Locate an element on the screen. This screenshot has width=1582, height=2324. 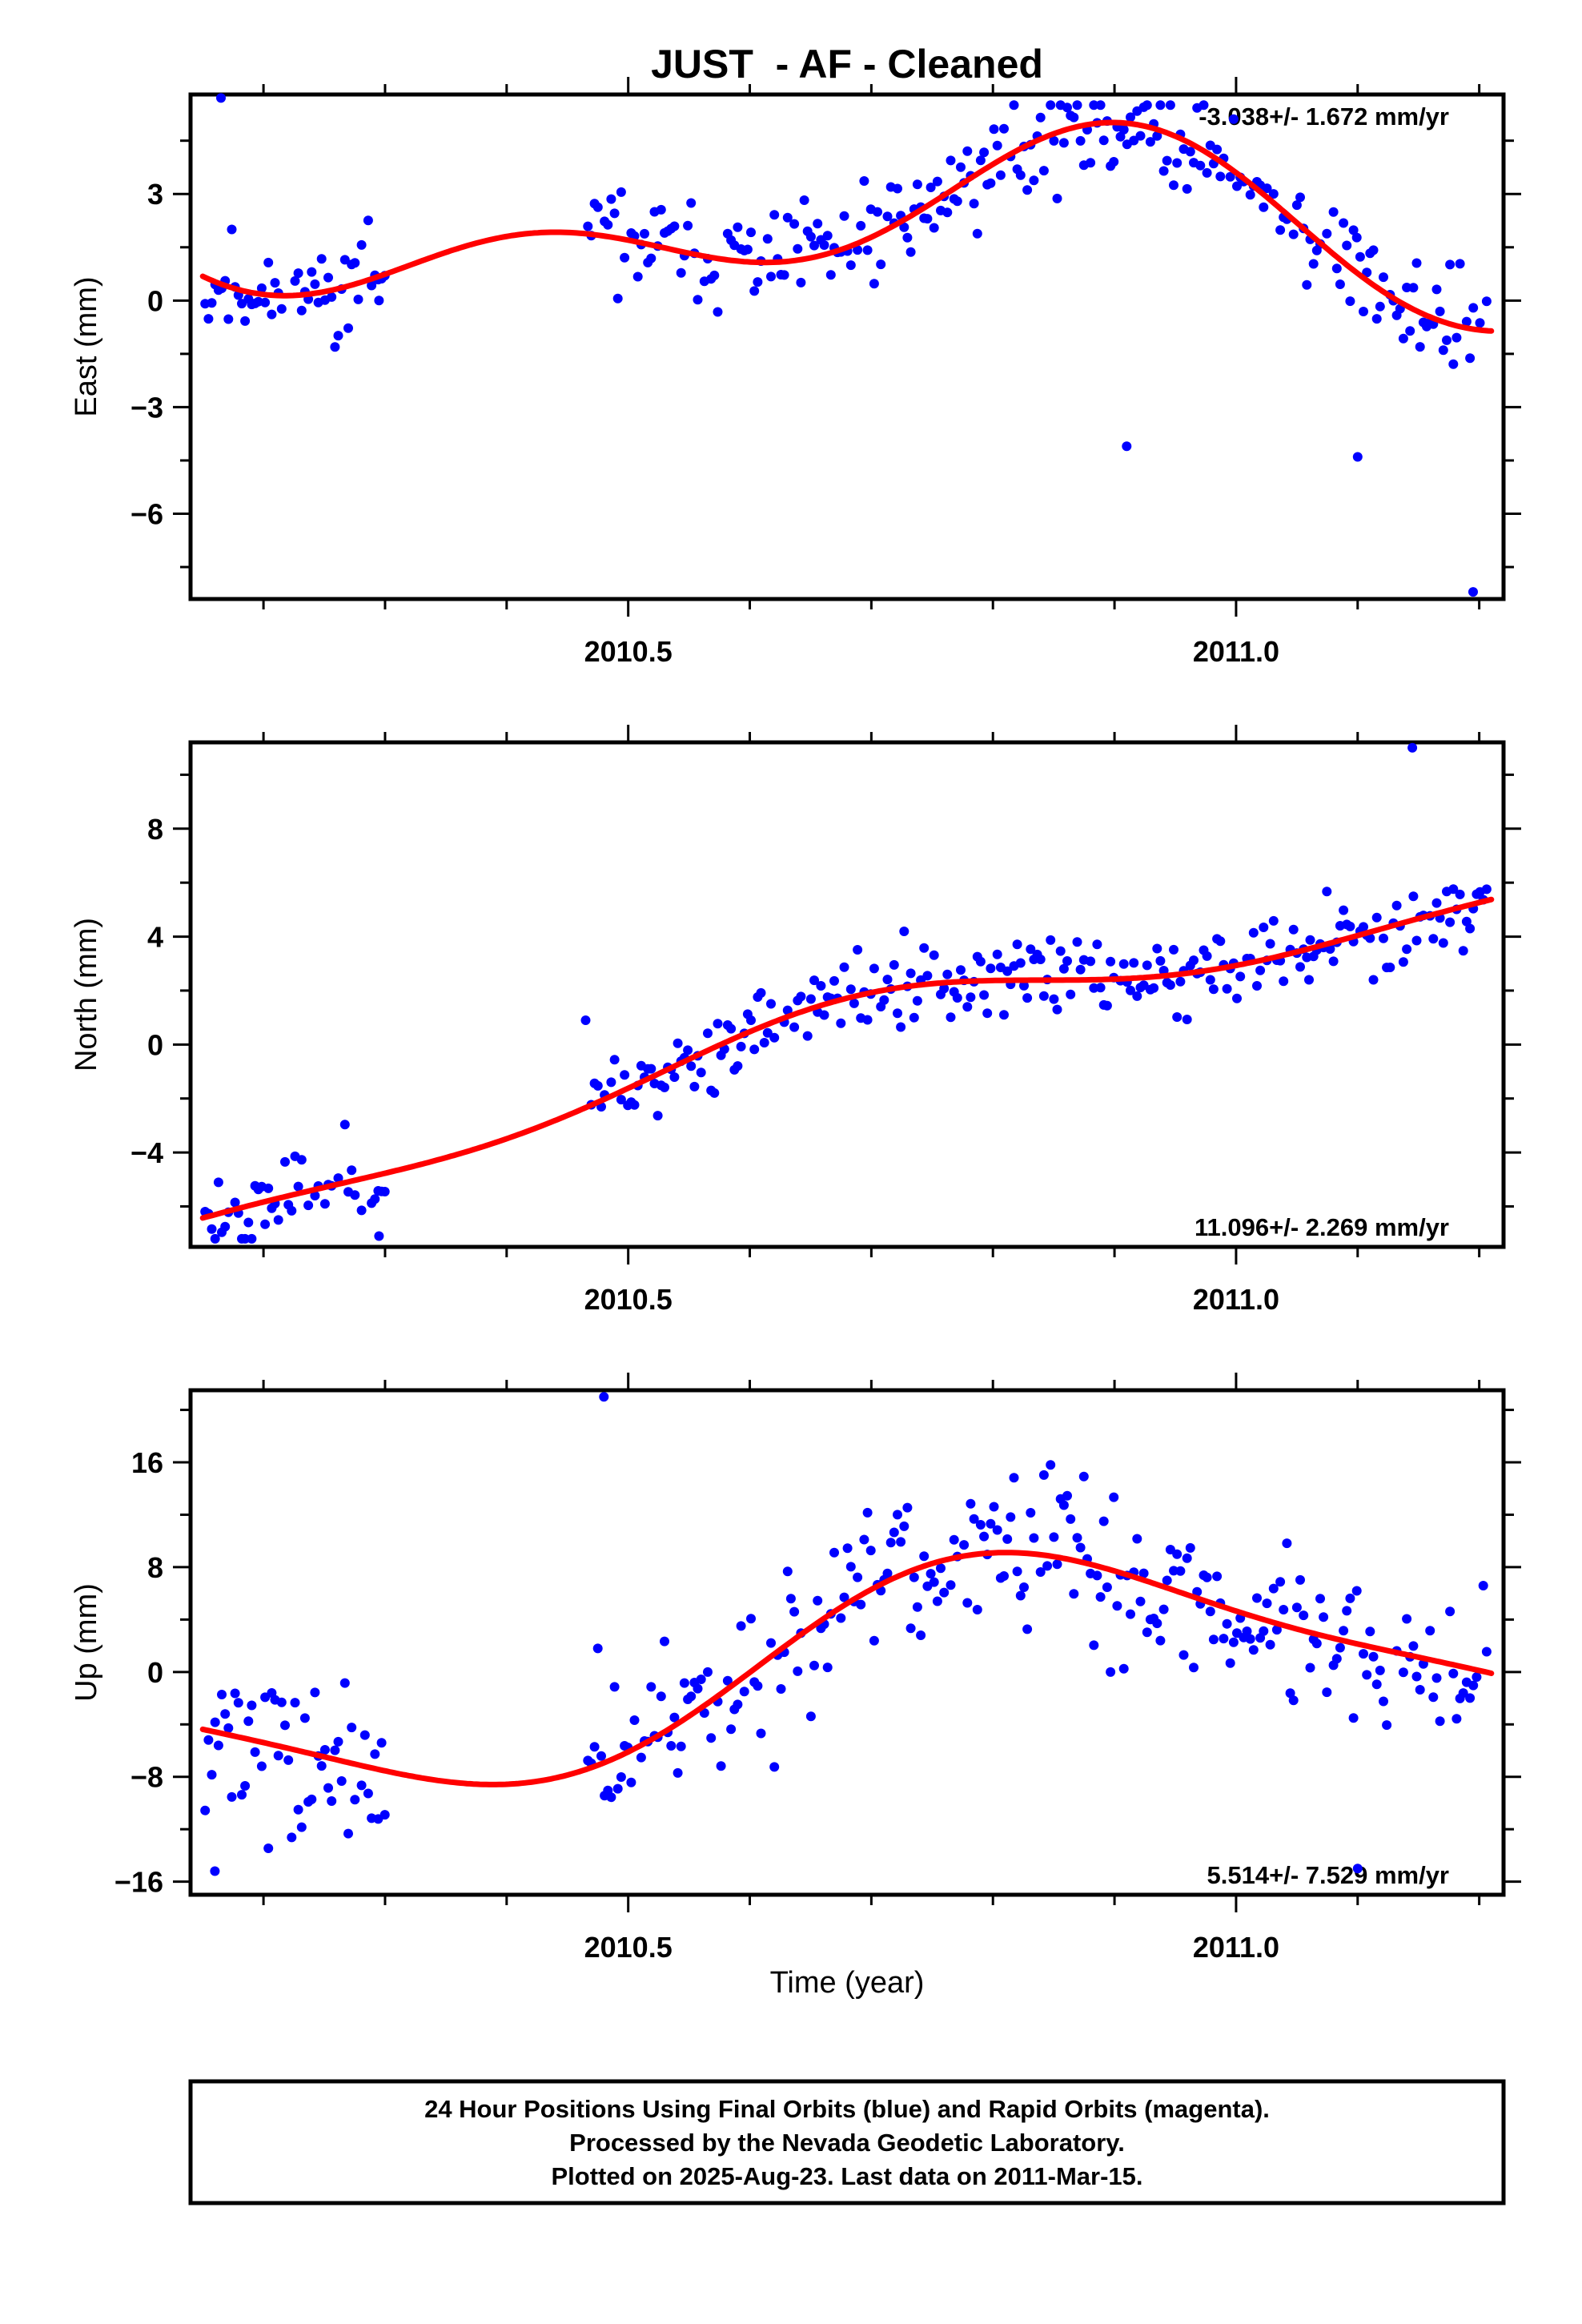
east-outlier-point is located at coordinates (1357, 457).